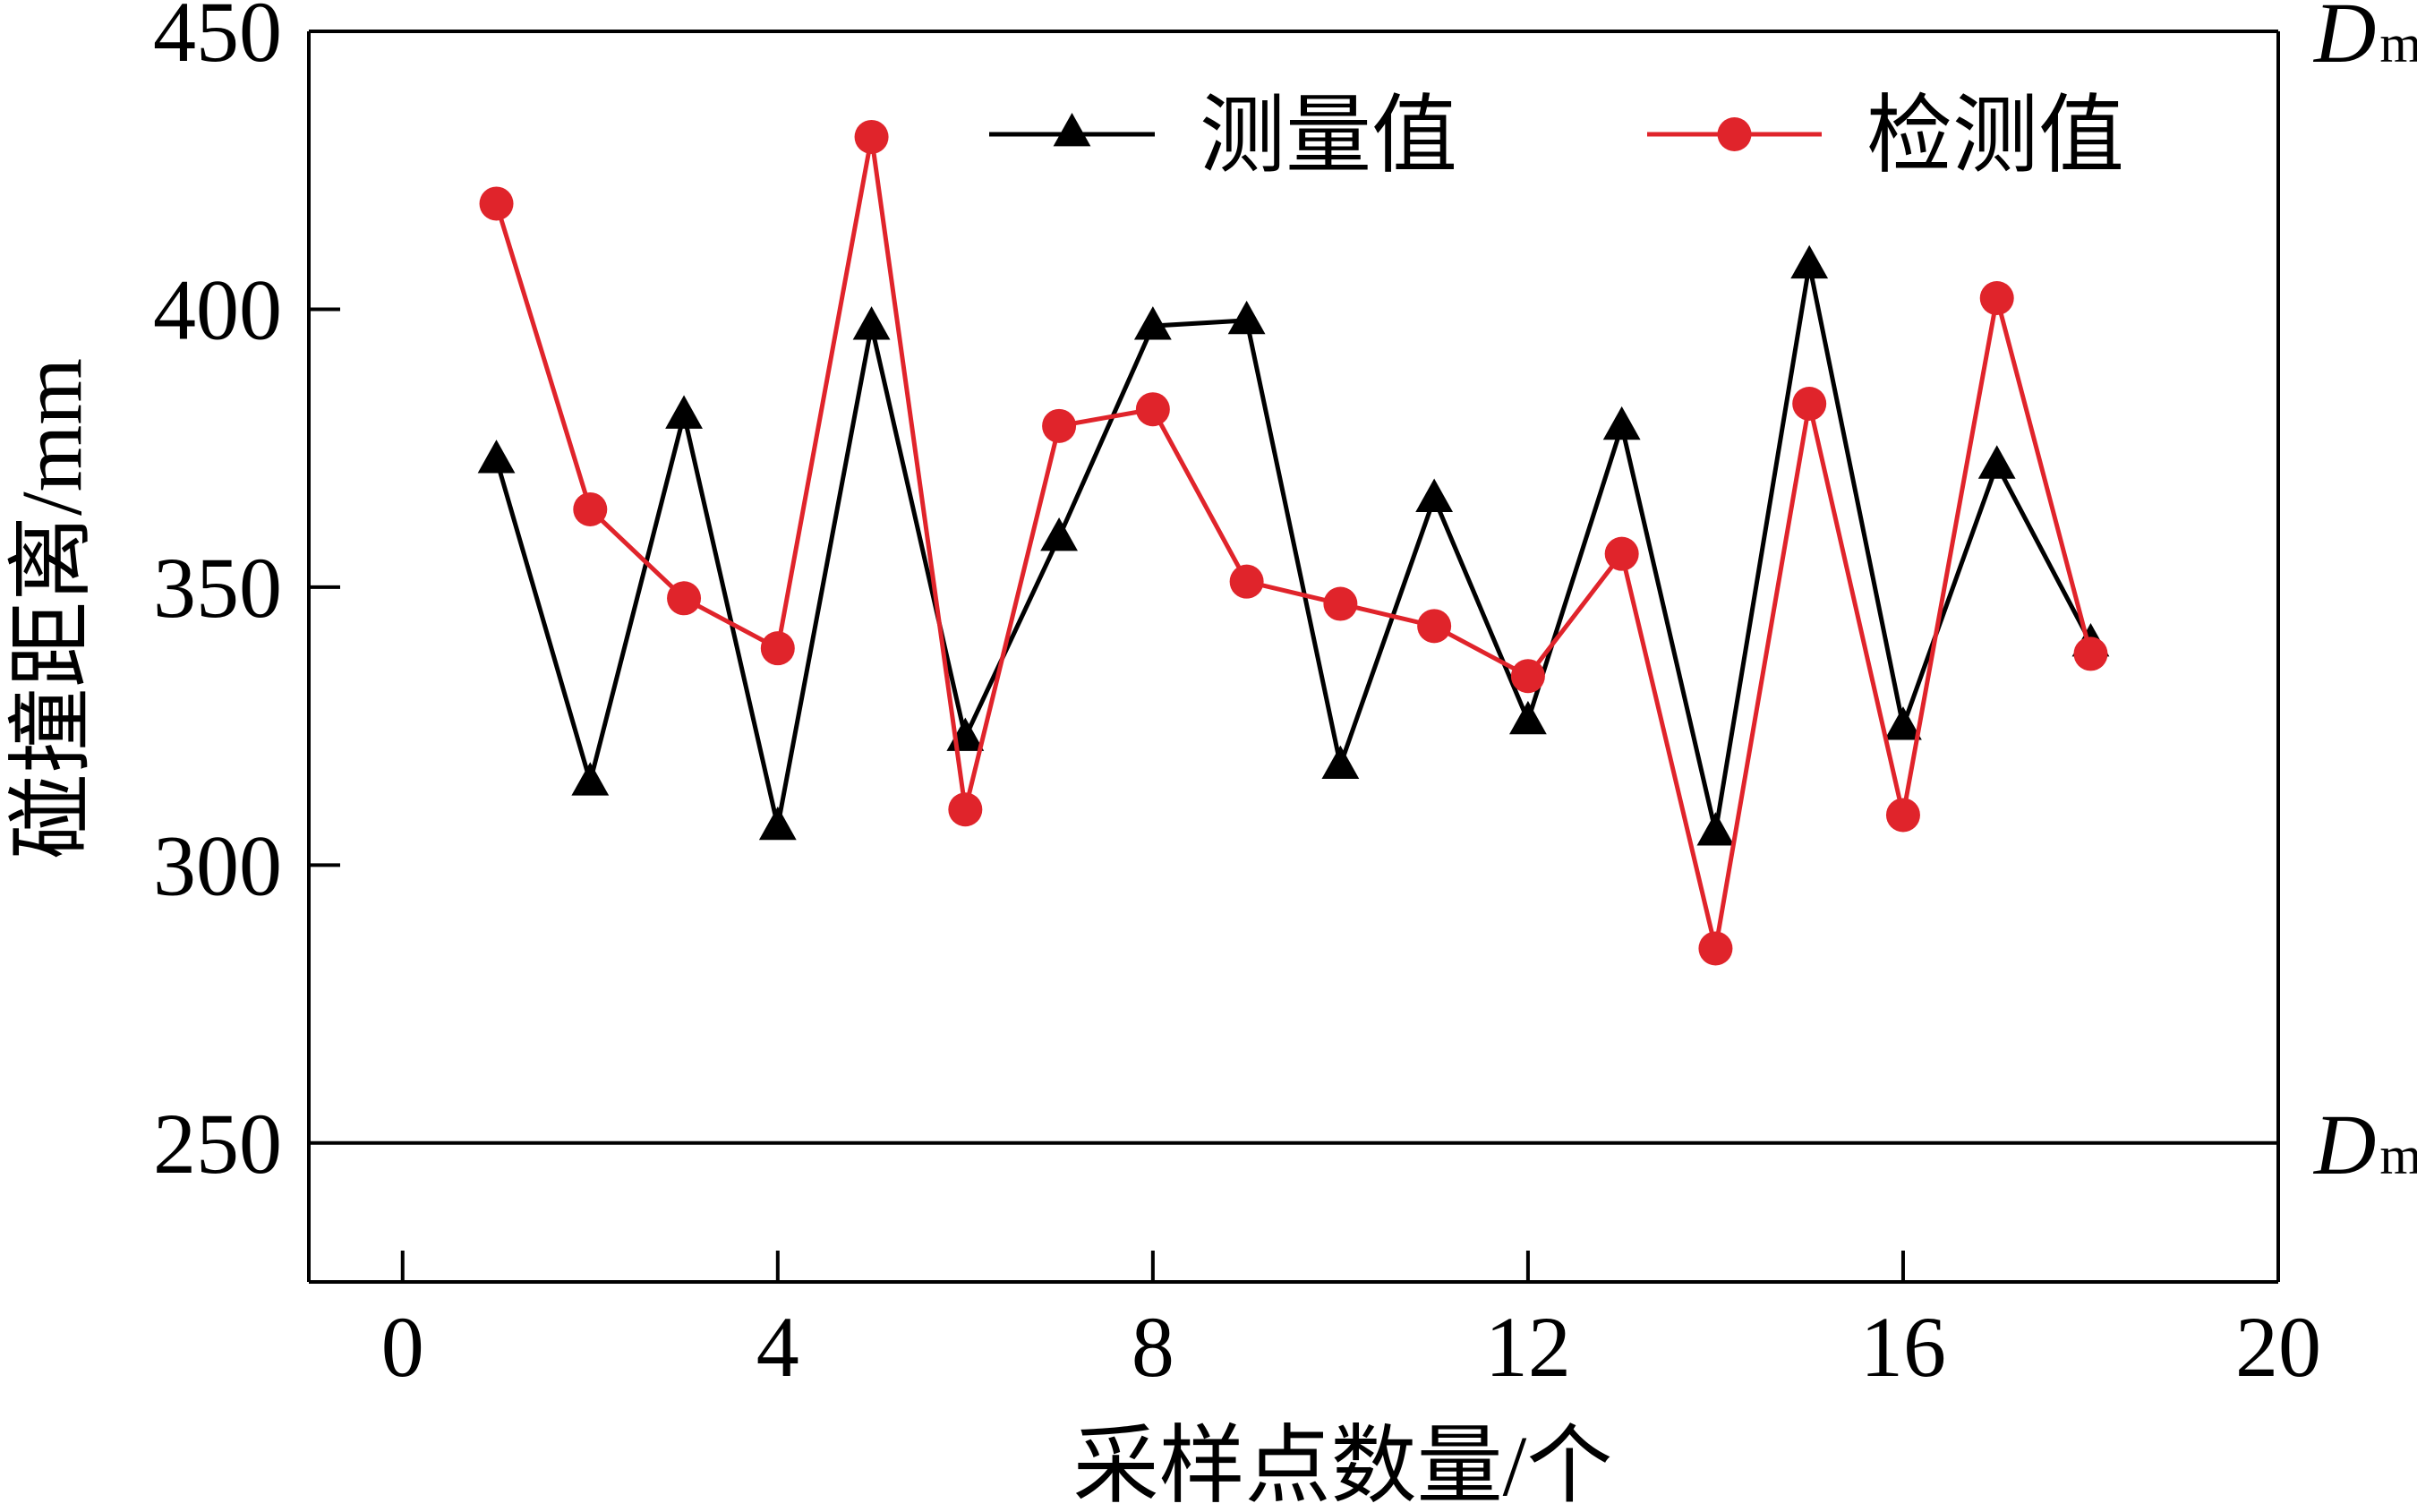 This screenshot has height=1512, width=2417. I want to click on legend-item: 测量值, so click(1223, 136).